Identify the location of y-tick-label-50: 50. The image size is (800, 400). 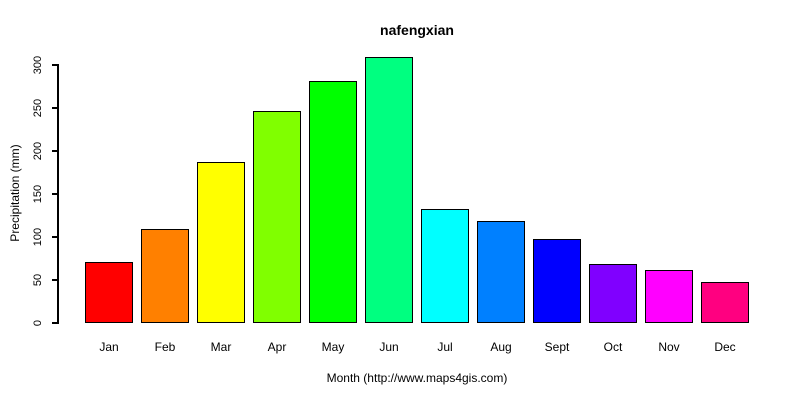
(38, 280).